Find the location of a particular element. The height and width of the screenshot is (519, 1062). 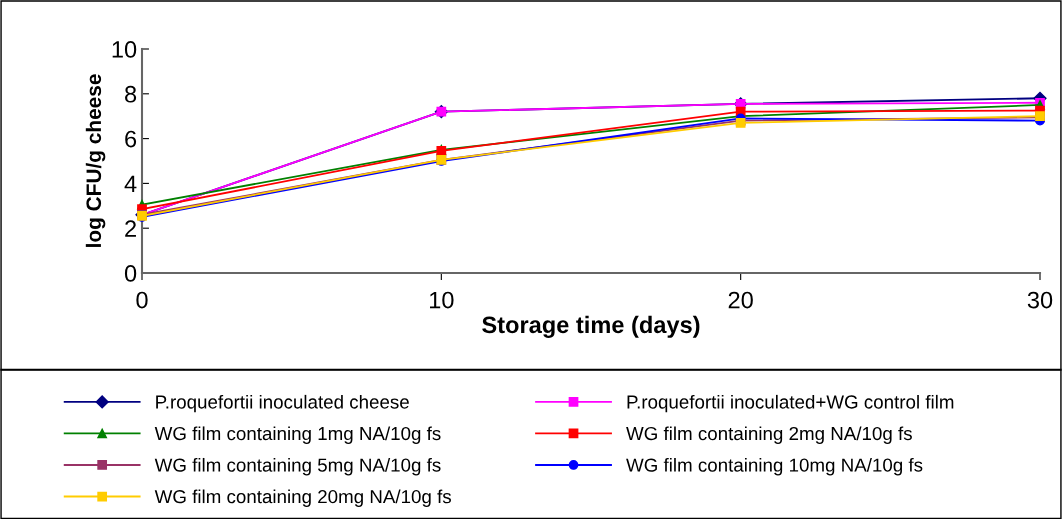

y-tick-label: 8 is located at coordinates (131, 94).